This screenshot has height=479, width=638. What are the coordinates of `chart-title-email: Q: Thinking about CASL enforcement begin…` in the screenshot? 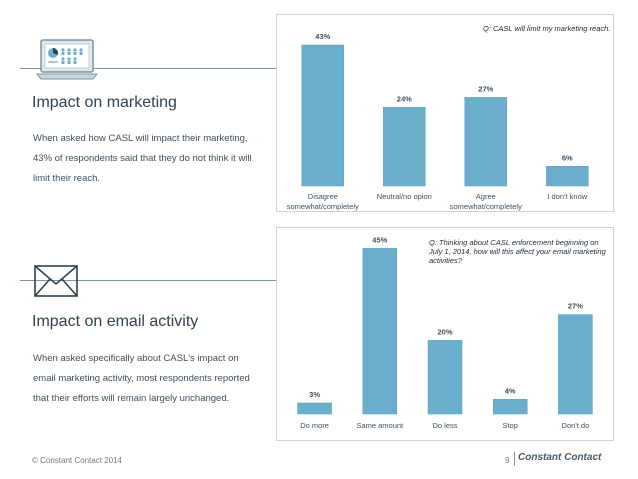 It's located at (517, 251).